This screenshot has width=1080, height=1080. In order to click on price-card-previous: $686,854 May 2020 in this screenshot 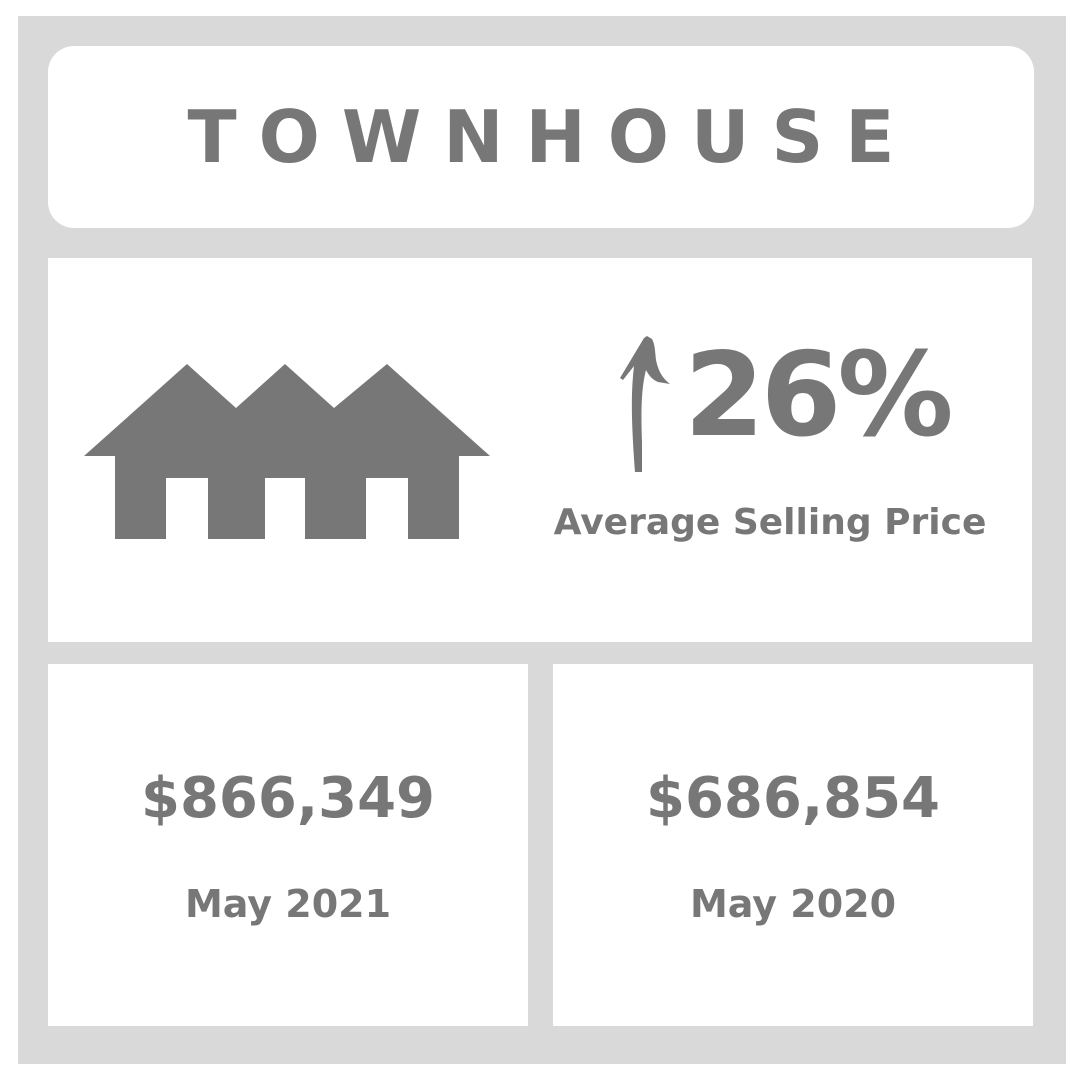, I will do `click(793, 845)`.